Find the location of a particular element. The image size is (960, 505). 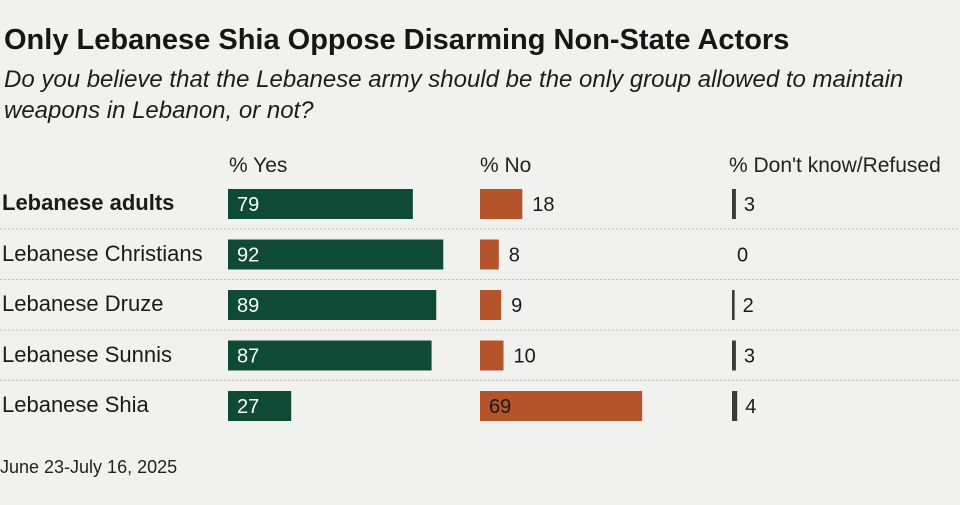

yes-value-label: 27 is located at coordinates (248, 407).